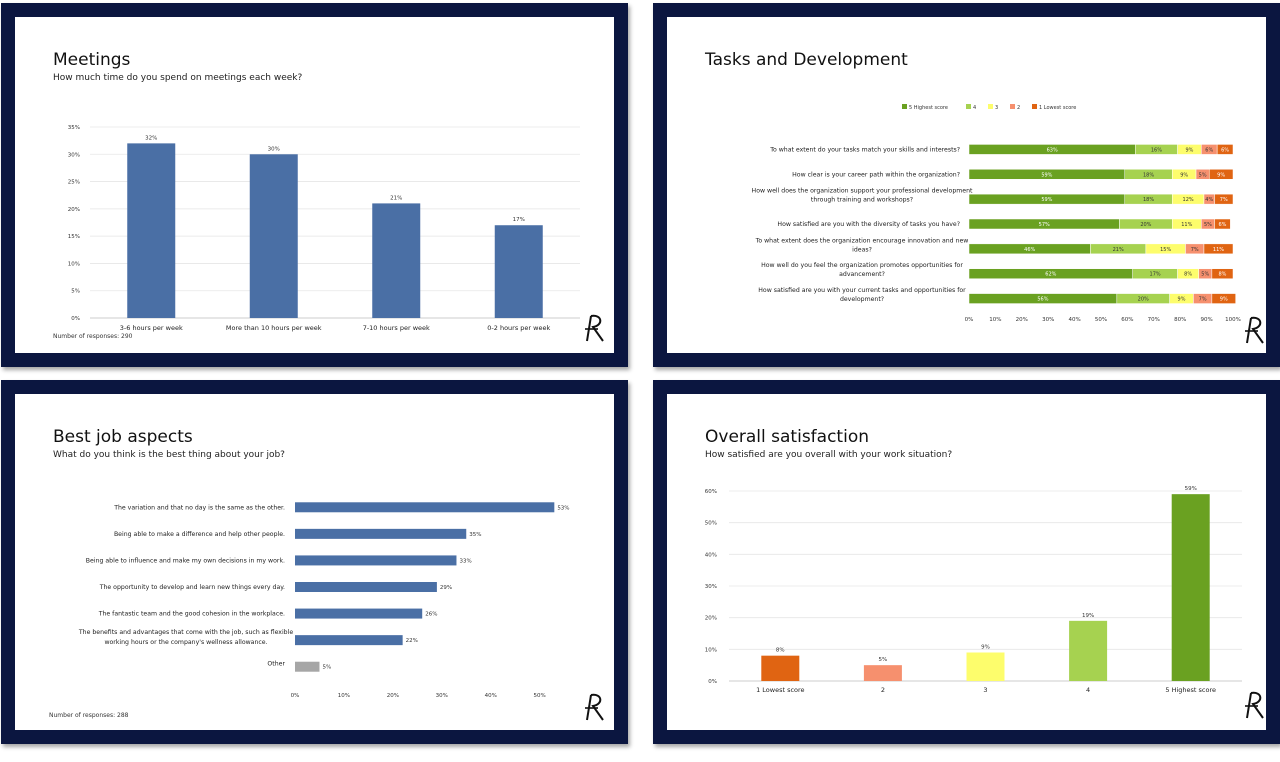 The image size is (1280, 762). I want to click on data-label: 22%, so click(412, 641).